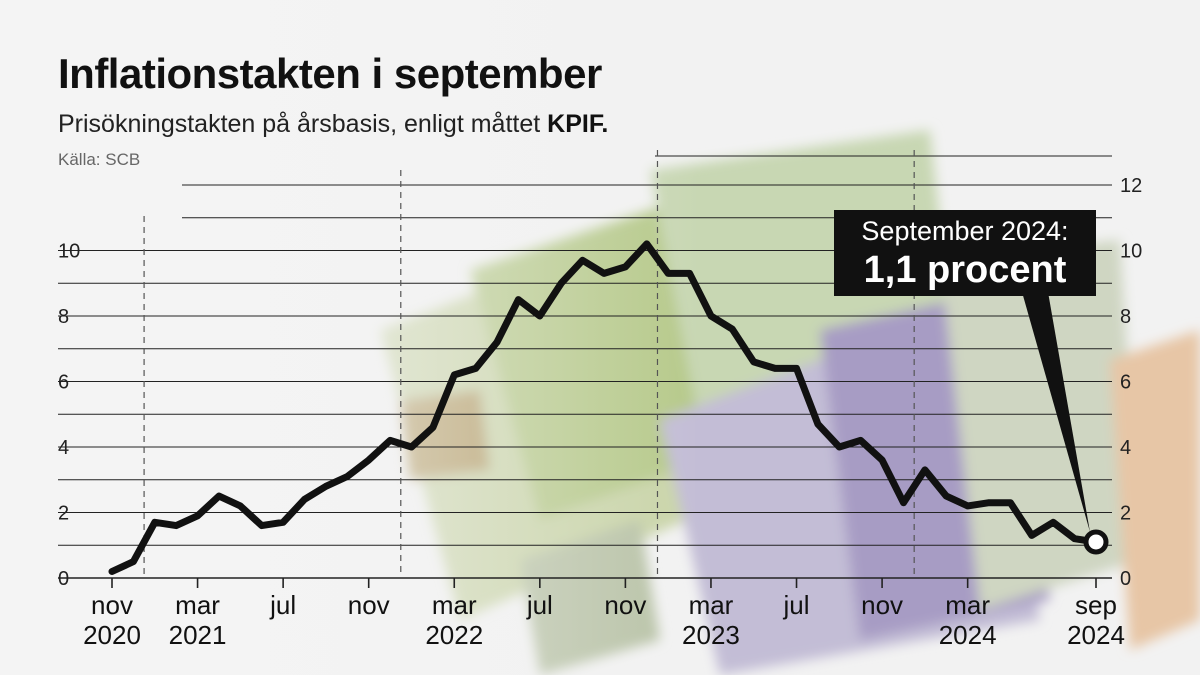  I want to click on y-tick-label-left: 8, so click(63, 317).